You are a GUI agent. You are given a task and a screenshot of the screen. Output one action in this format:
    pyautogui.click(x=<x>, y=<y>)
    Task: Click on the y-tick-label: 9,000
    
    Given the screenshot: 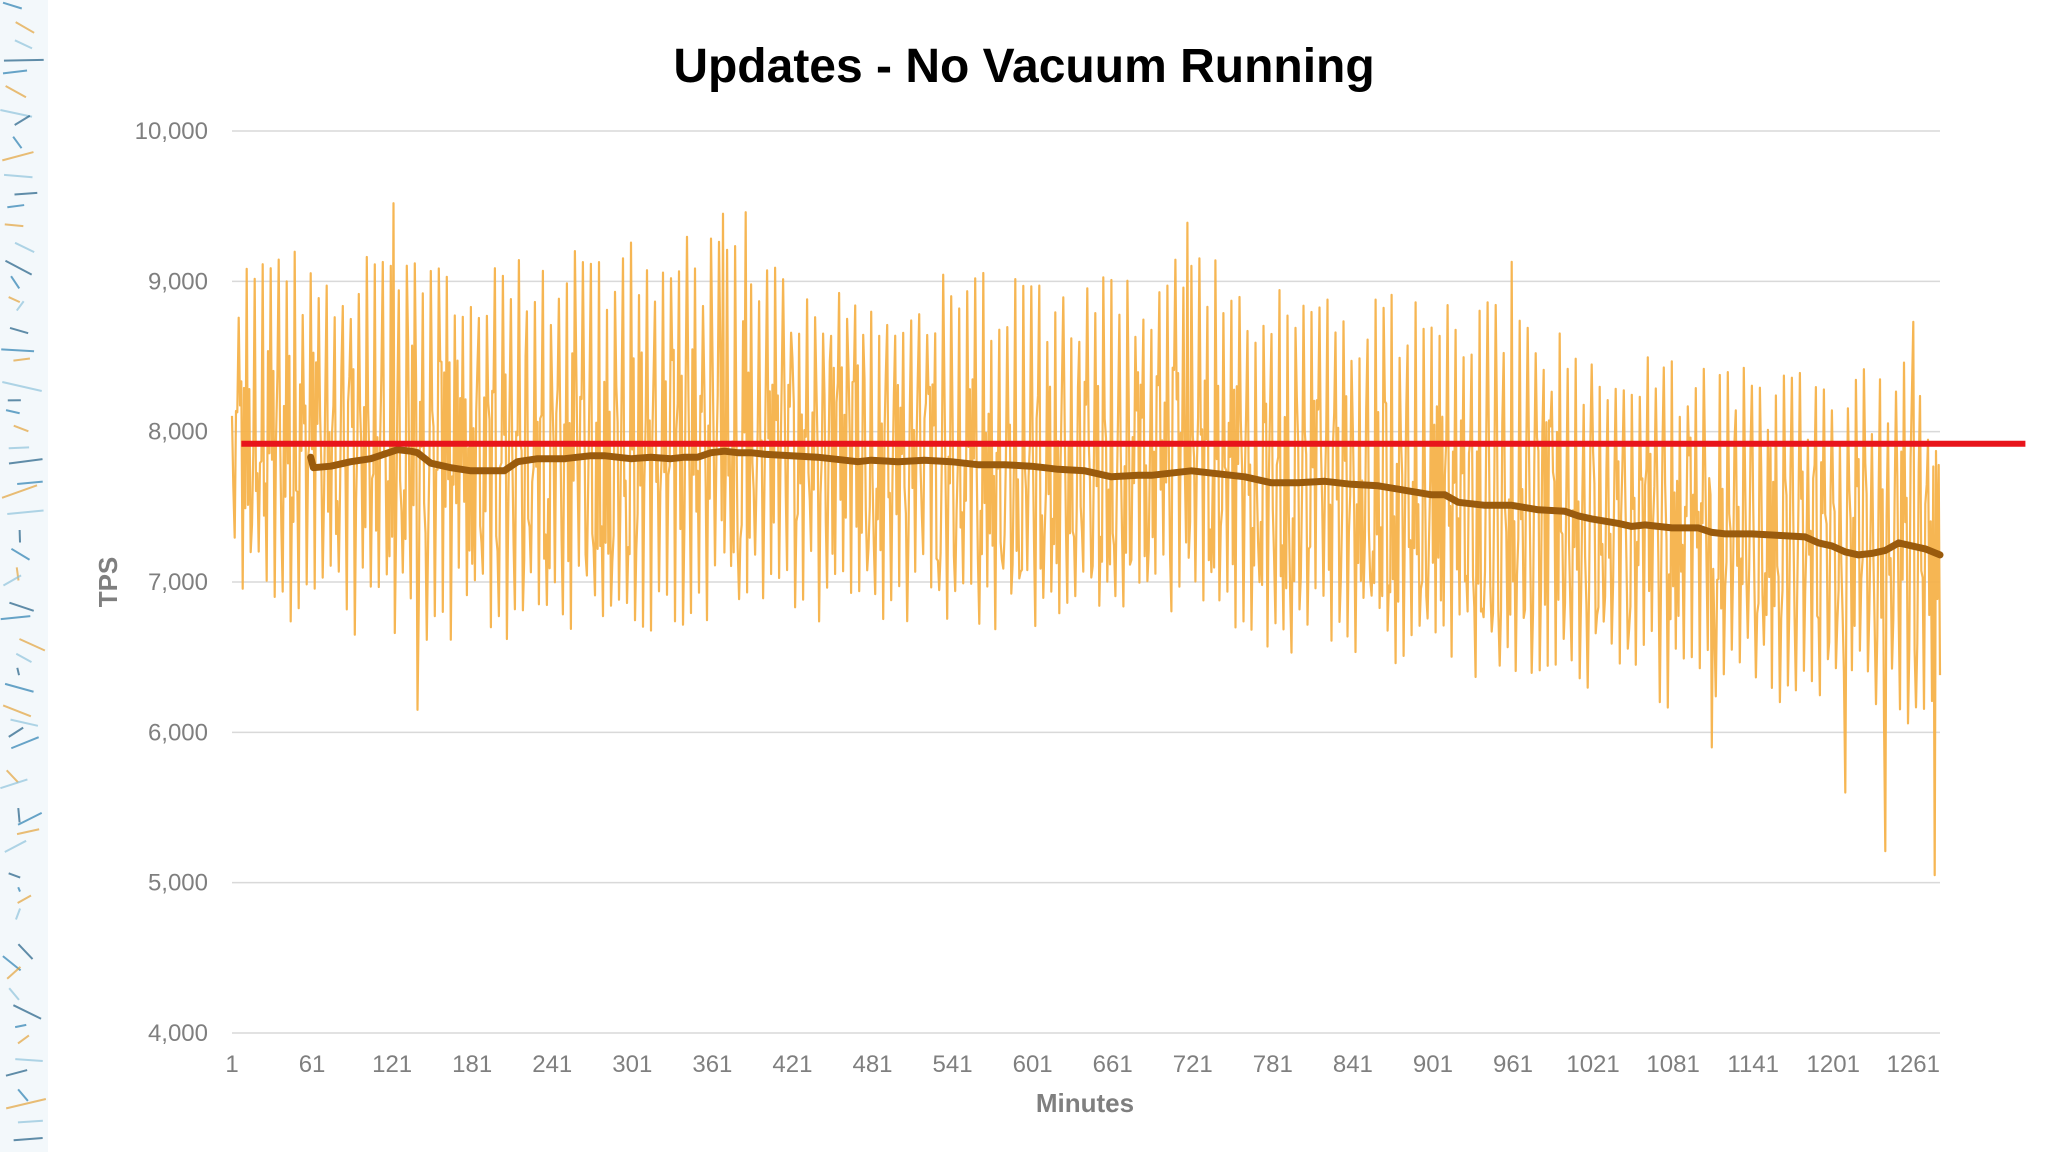 What is the action you would take?
    pyautogui.click(x=178, y=281)
    